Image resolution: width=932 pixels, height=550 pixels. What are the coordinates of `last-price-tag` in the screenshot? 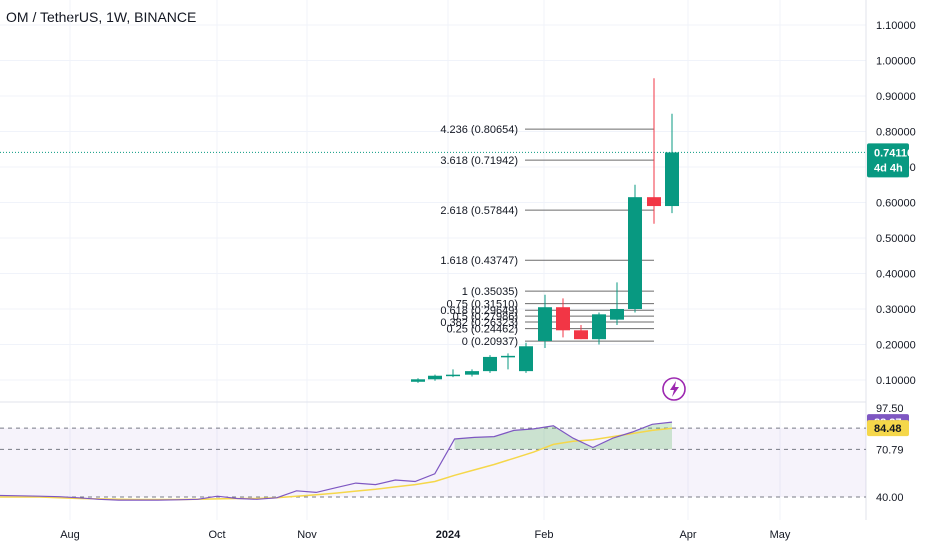 It's located at (888, 160).